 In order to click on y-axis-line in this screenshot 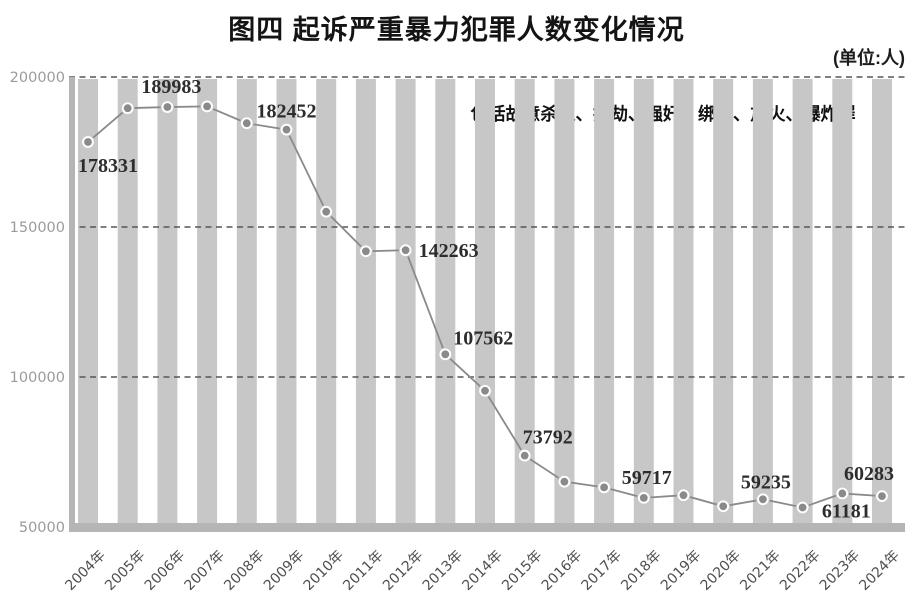, I will do `click(72, 304)`.